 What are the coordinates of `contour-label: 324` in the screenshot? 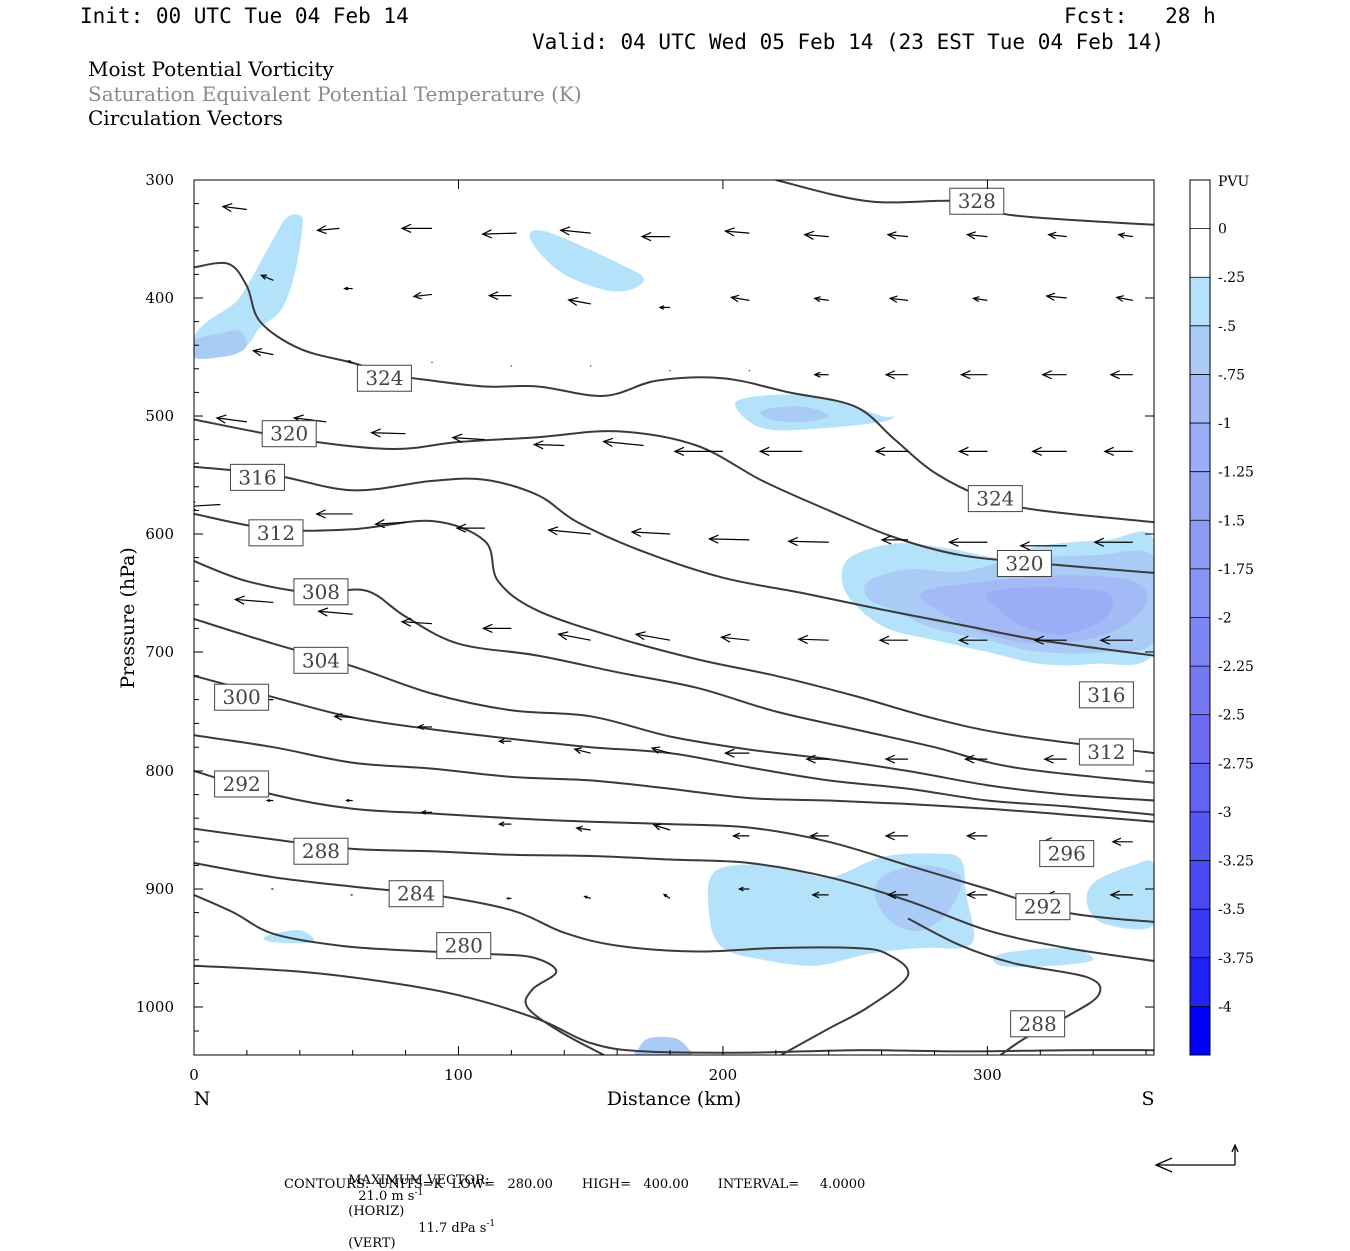 It's located at (384, 378).